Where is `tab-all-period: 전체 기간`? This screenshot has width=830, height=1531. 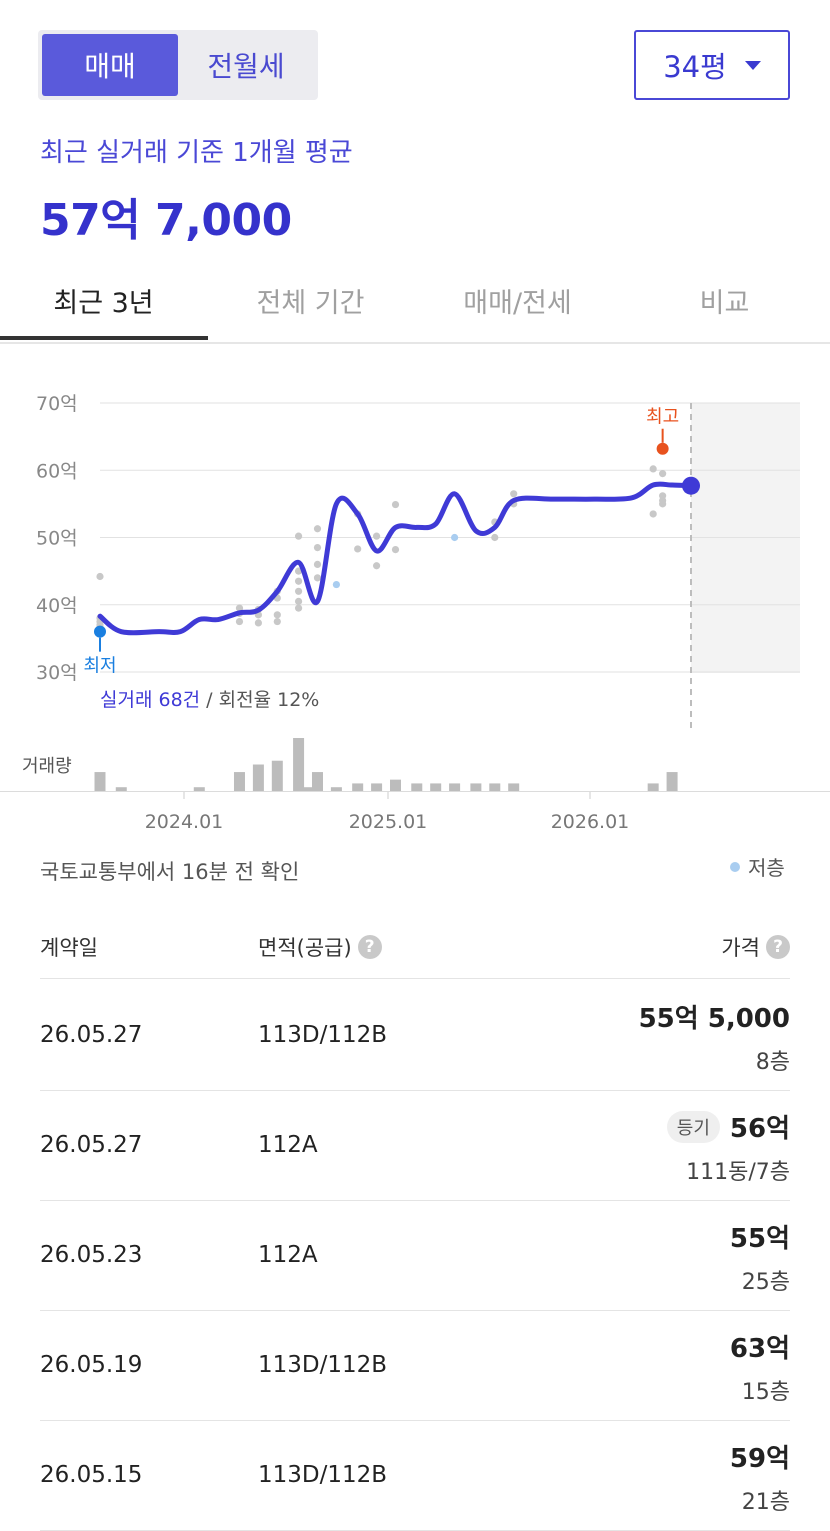
tab-all-period: 전체 기간 is located at coordinates (310, 303).